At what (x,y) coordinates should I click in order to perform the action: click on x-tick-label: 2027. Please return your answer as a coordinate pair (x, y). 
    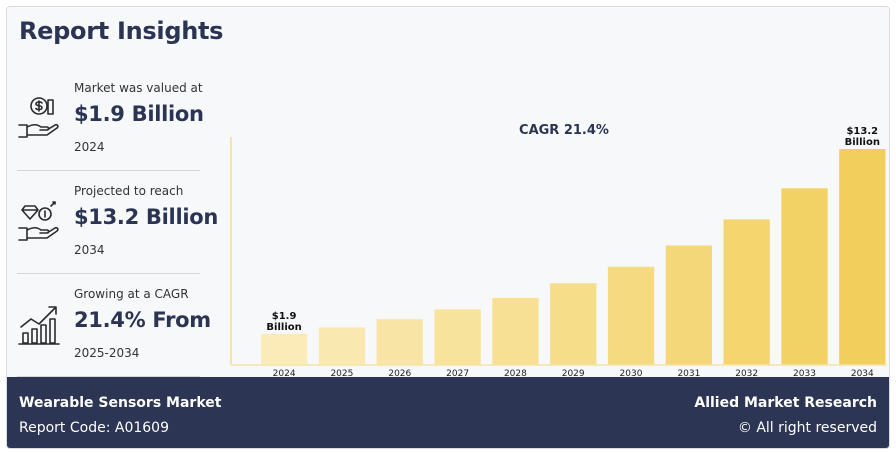
    Looking at the image, I should click on (457, 374).